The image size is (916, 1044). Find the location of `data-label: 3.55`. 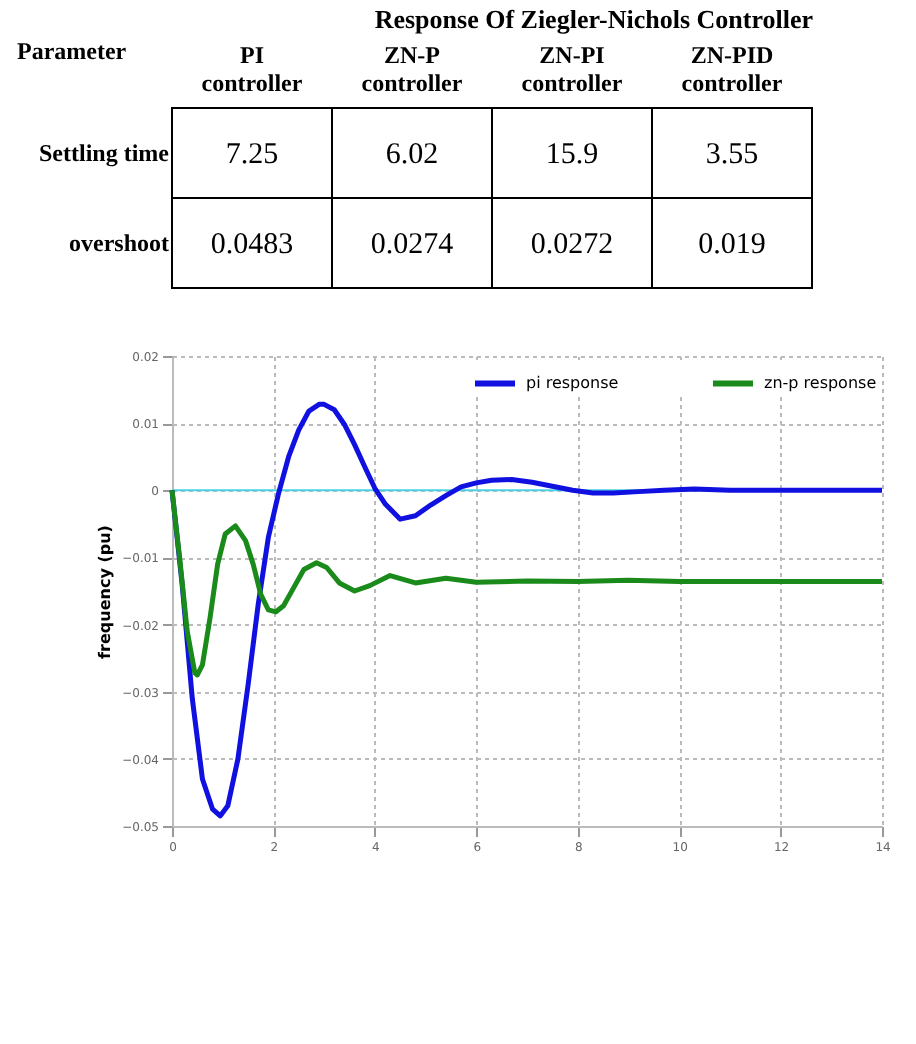

data-label: 3.55 is located at coordinates (732, 155).